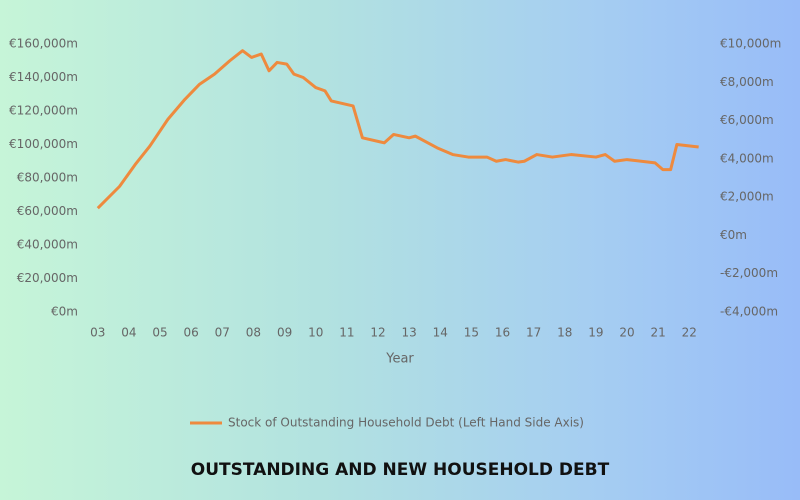  Describe the element at coordinates (43, 77) in the screenshot. I see `y-tick-label: €140,000m` at that location.